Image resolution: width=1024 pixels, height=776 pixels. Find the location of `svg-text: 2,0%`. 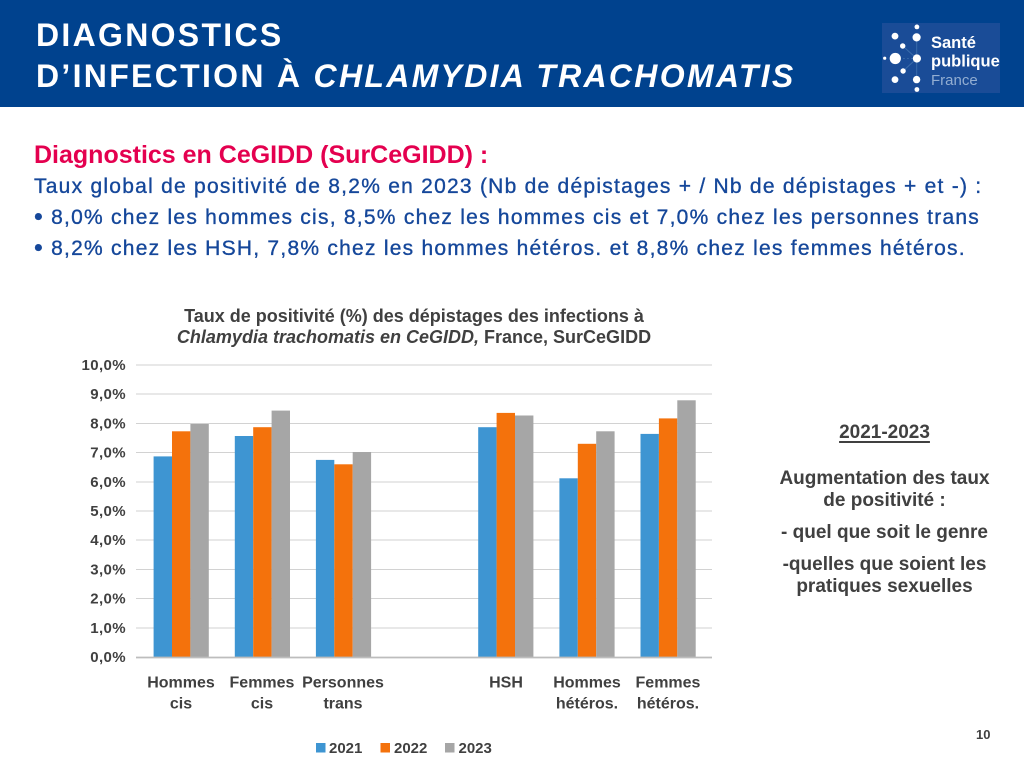

svg-text: 2,0% is located at coordinates (108, 599).